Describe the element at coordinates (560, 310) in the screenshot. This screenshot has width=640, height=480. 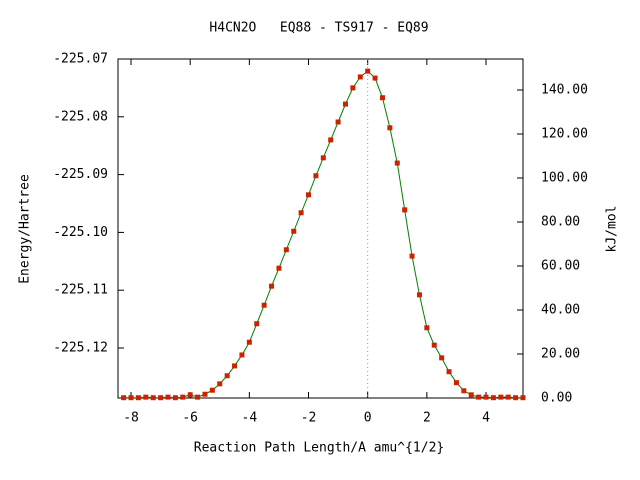
I see `y2-tick-label: 40.00` at that location.